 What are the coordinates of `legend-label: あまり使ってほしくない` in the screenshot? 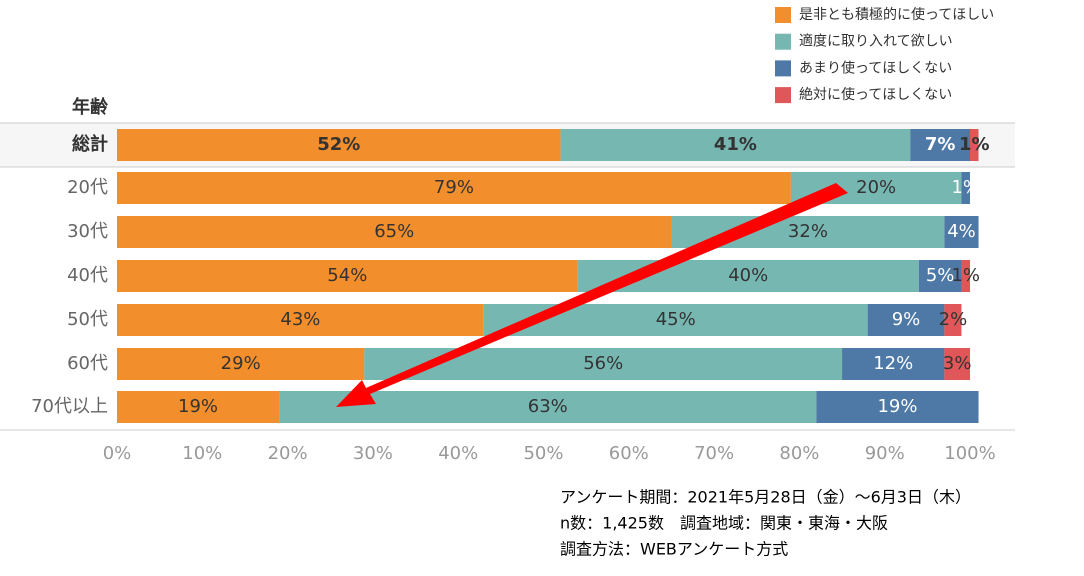 It's located at (875, 67).